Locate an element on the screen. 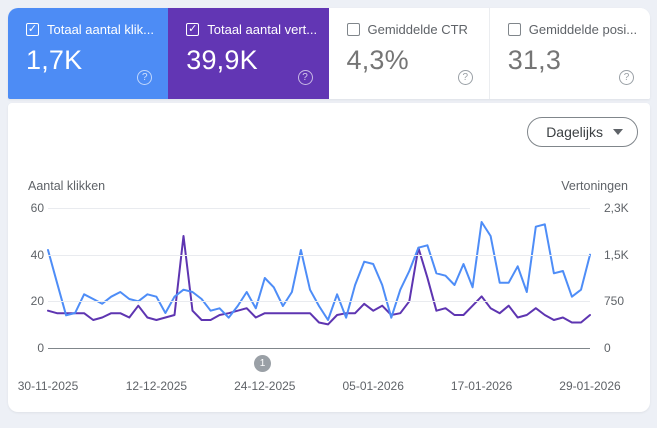  card-total-impressions: ✓ Totaal aantal vert... 39,9K ? is located at coordinates (248, 53).